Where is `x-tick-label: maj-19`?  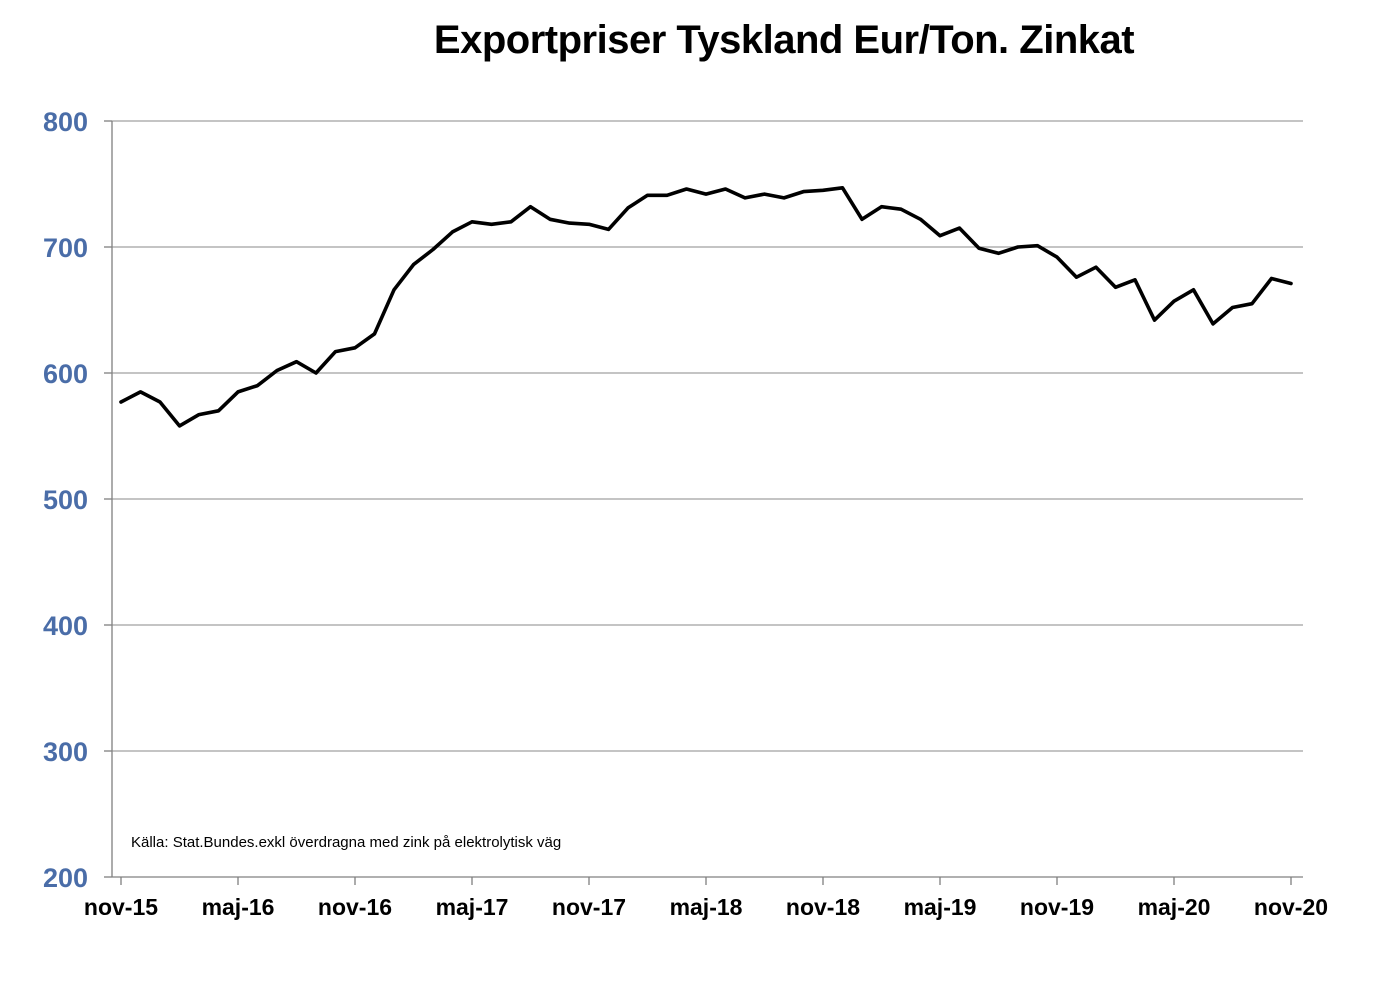 x-tick-label: maj-19 is located at coordinates (940, 907).